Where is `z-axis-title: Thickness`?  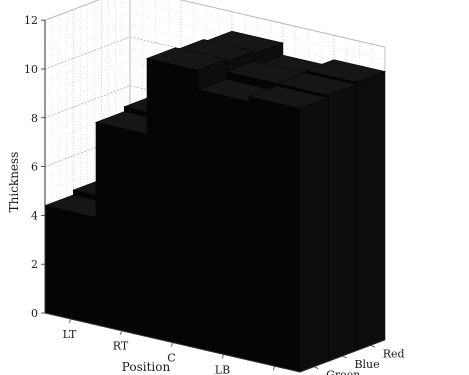 z-axis-title: Thickness is located at coordinates (14, 182).